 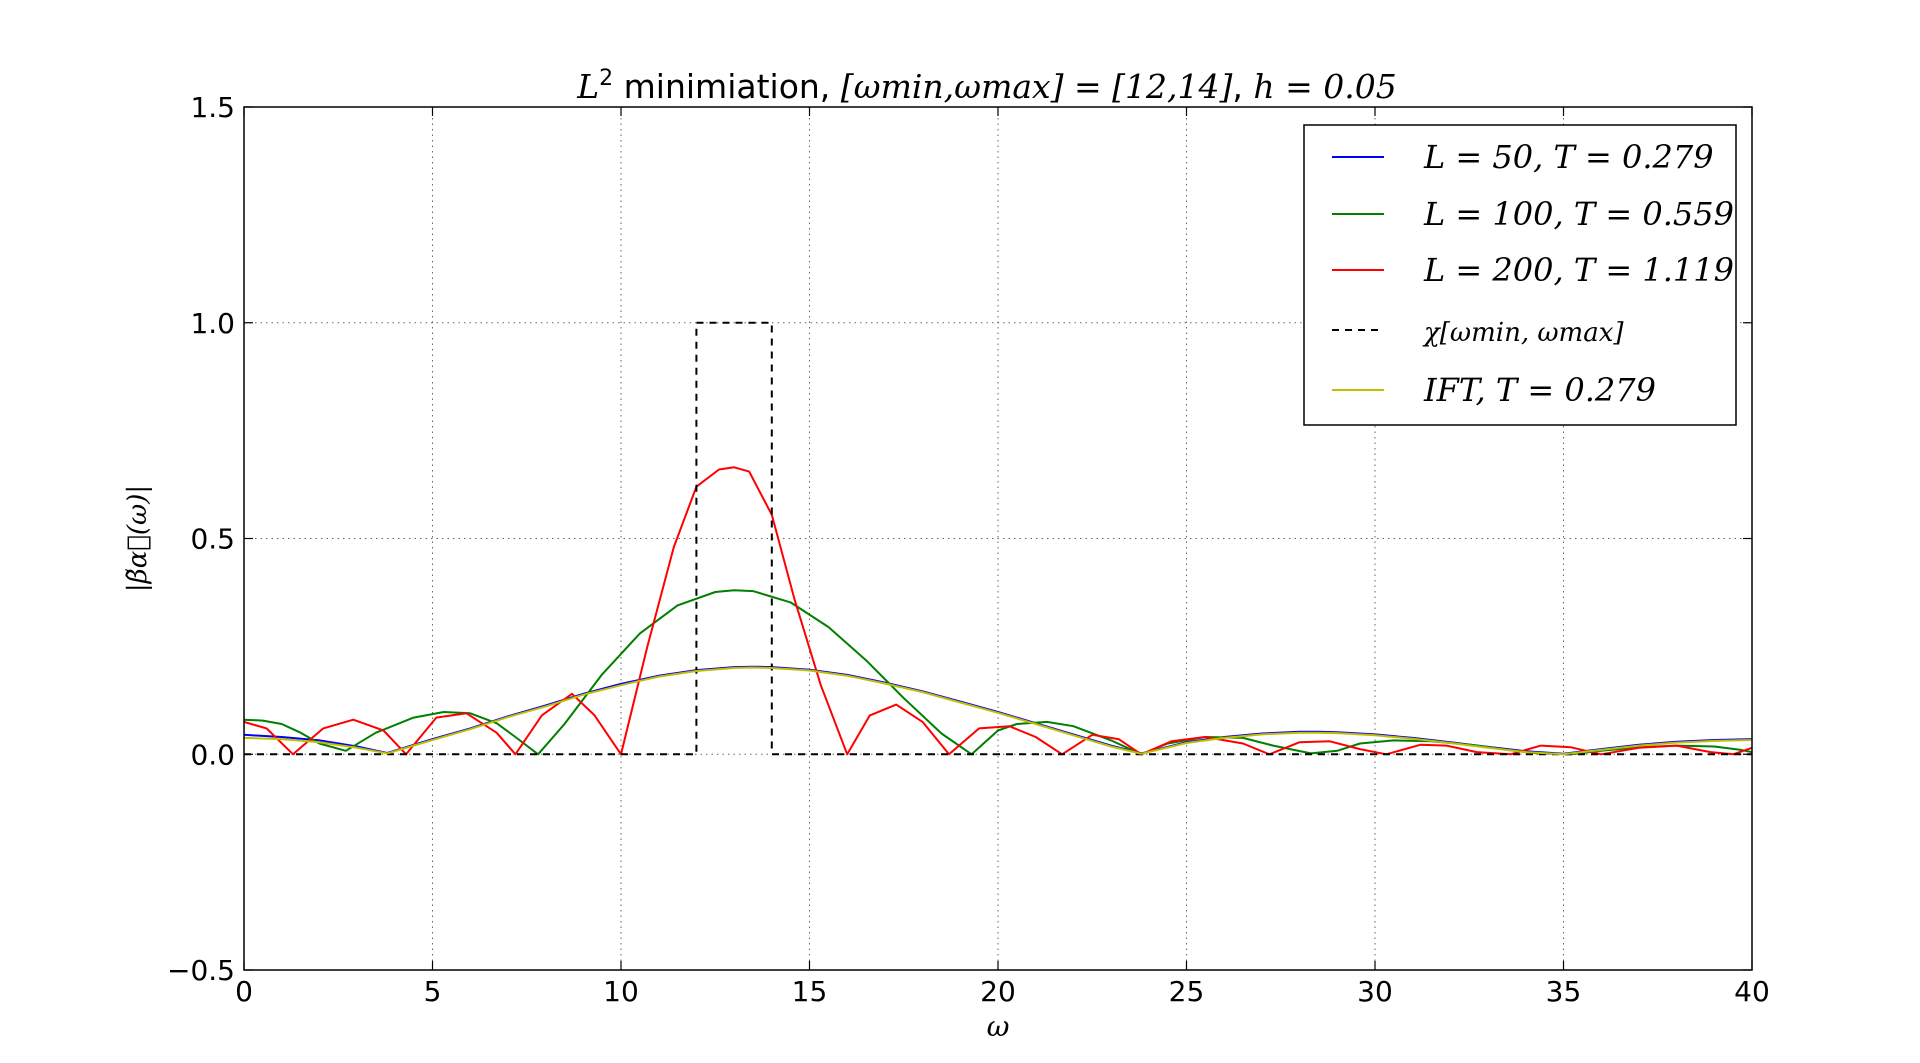 I want to click on x-axis-label: ω, so click(x=998, y=1026).